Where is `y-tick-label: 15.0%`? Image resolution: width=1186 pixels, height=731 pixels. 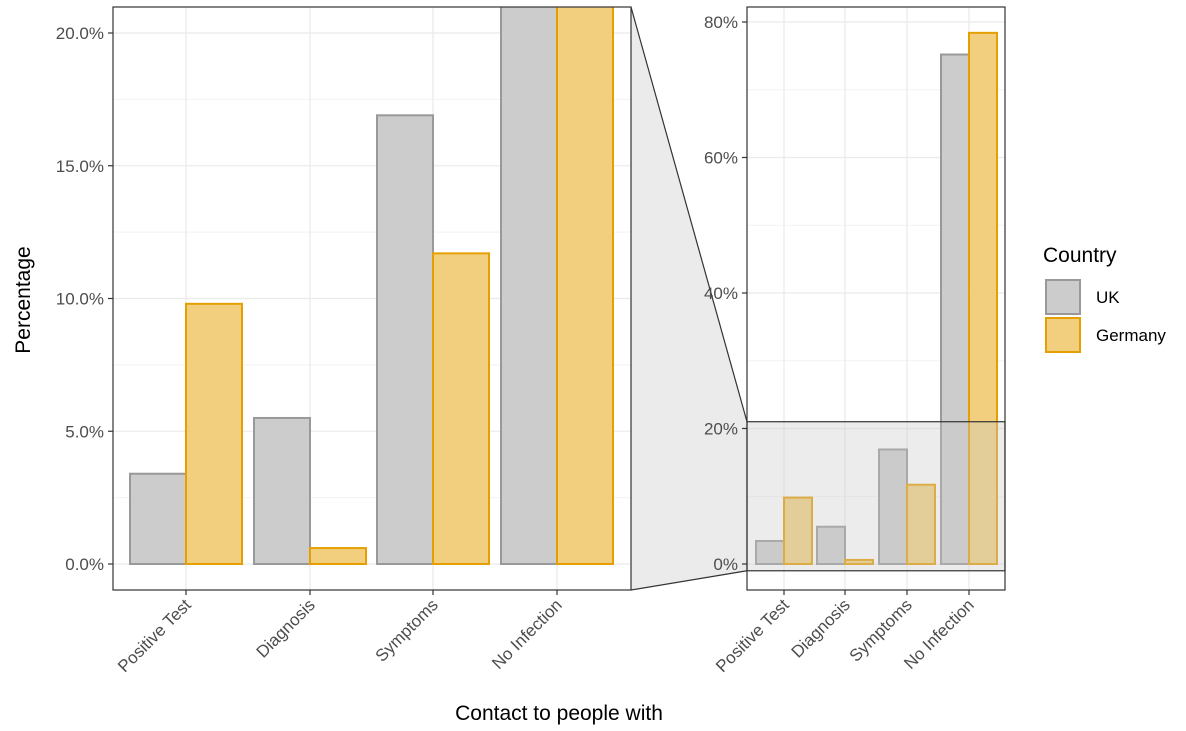
y-tick-label: 15.0% is located at coordinates (80, 166).